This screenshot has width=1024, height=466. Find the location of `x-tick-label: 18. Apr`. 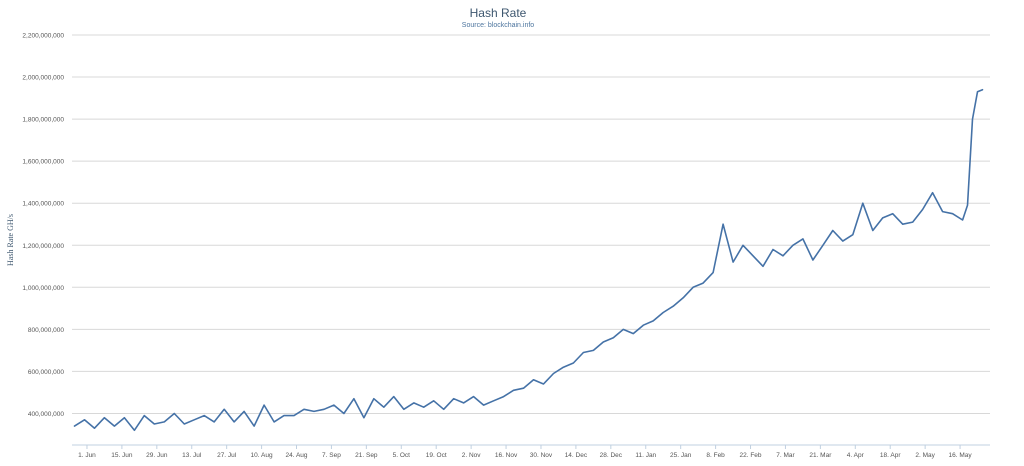

x-tick-label: 18. Apr is located at coordinates (890, 455).